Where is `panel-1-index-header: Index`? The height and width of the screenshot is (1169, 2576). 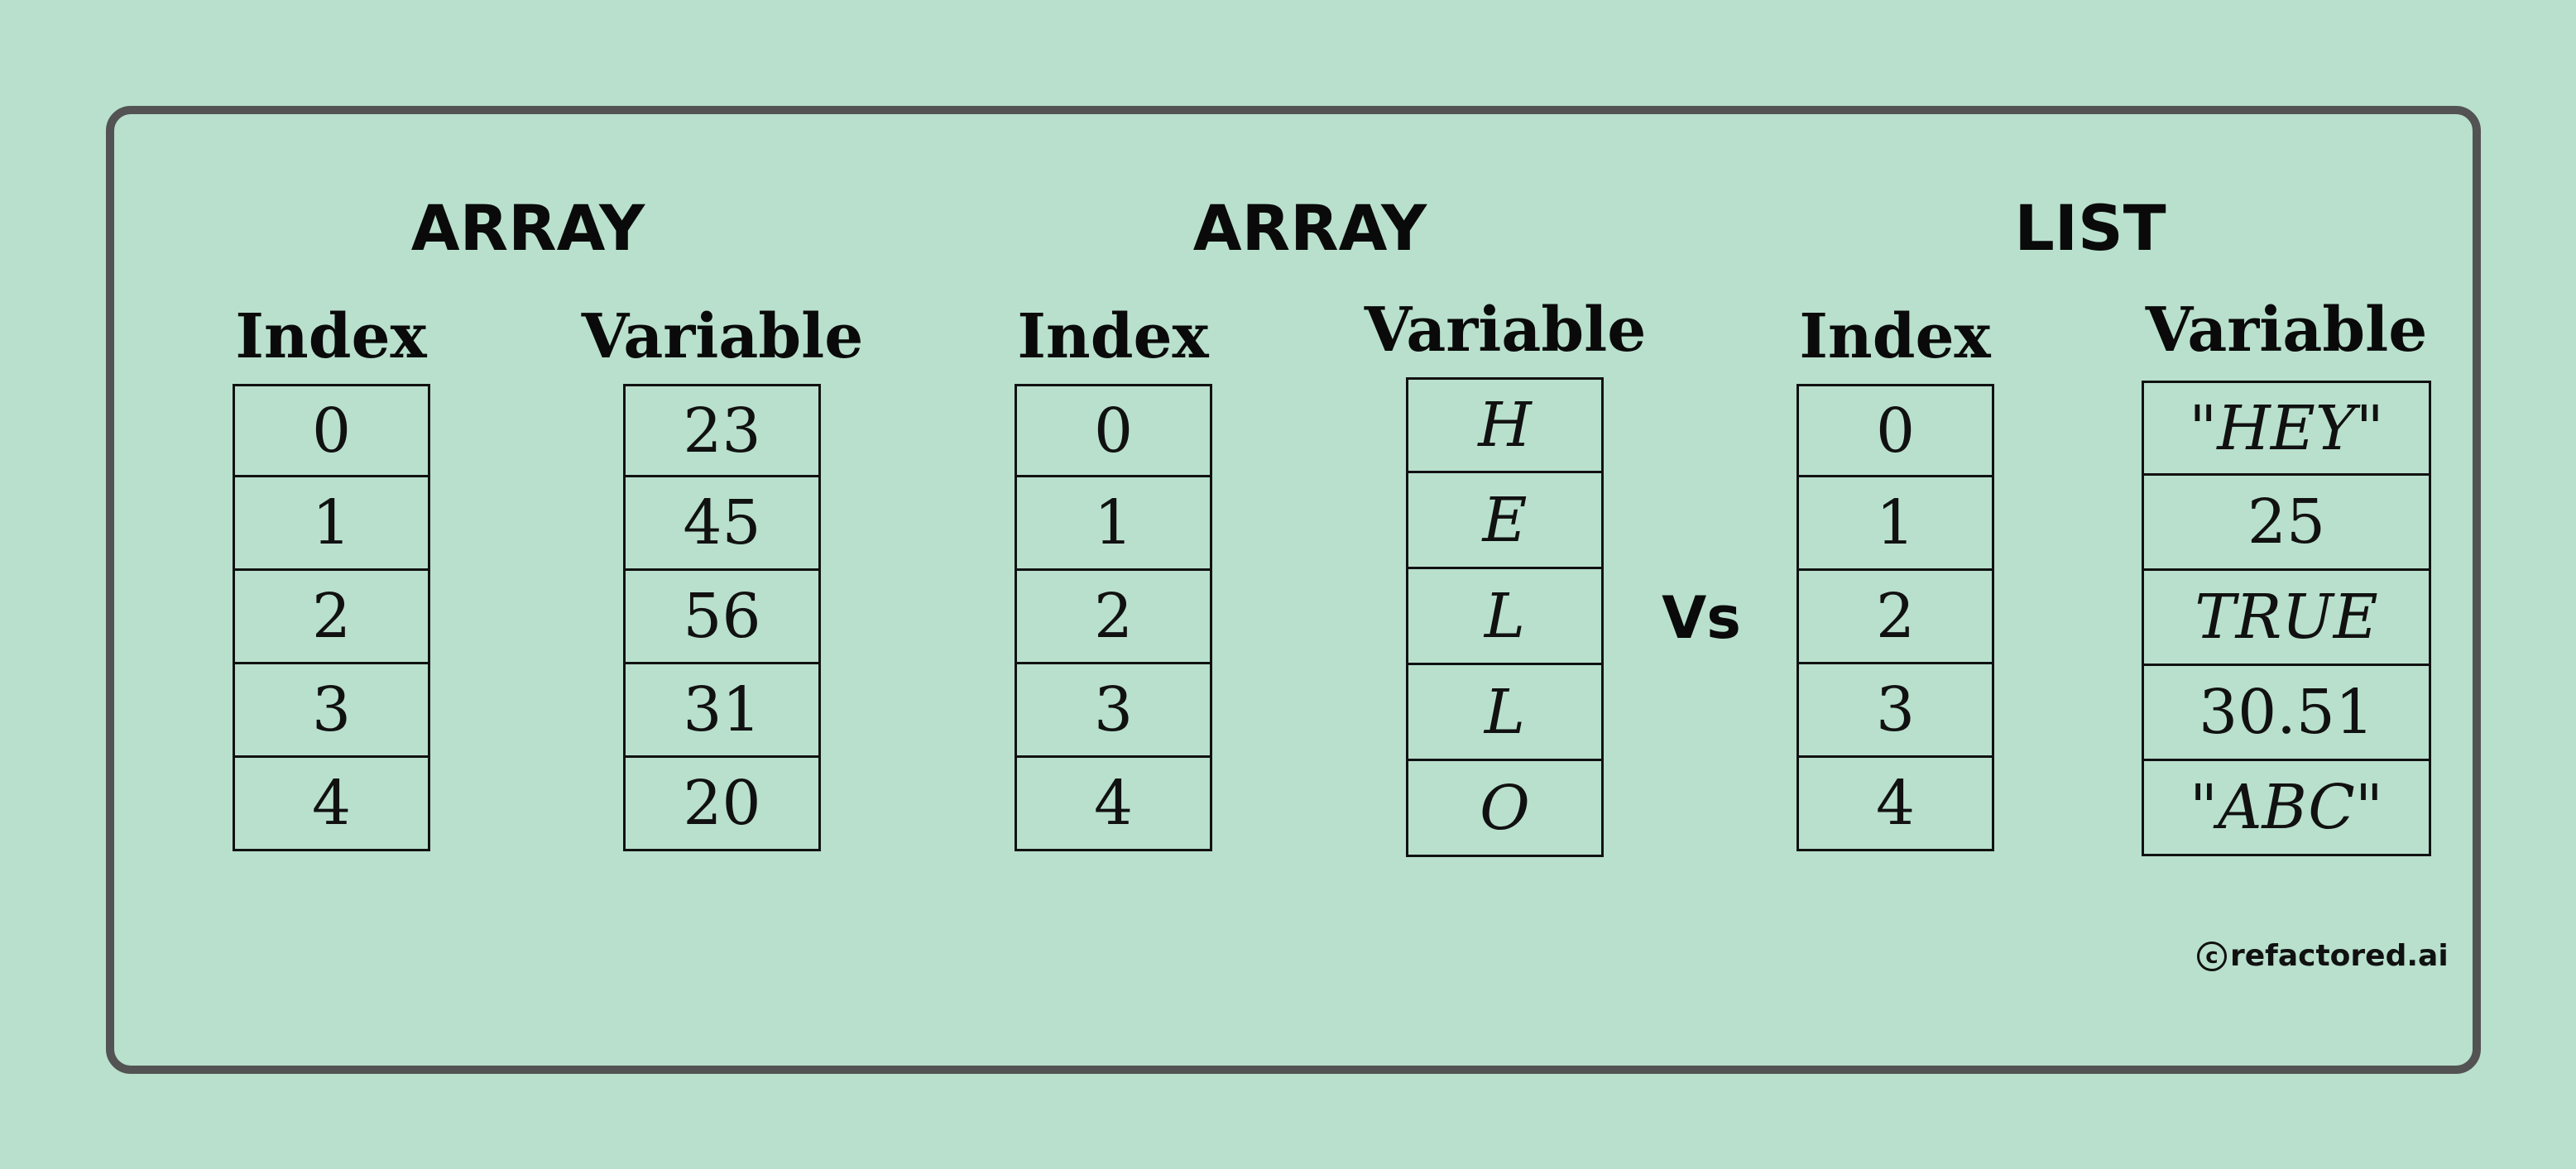
panel-1-index-header: Index is located at coordinates (331, 336).